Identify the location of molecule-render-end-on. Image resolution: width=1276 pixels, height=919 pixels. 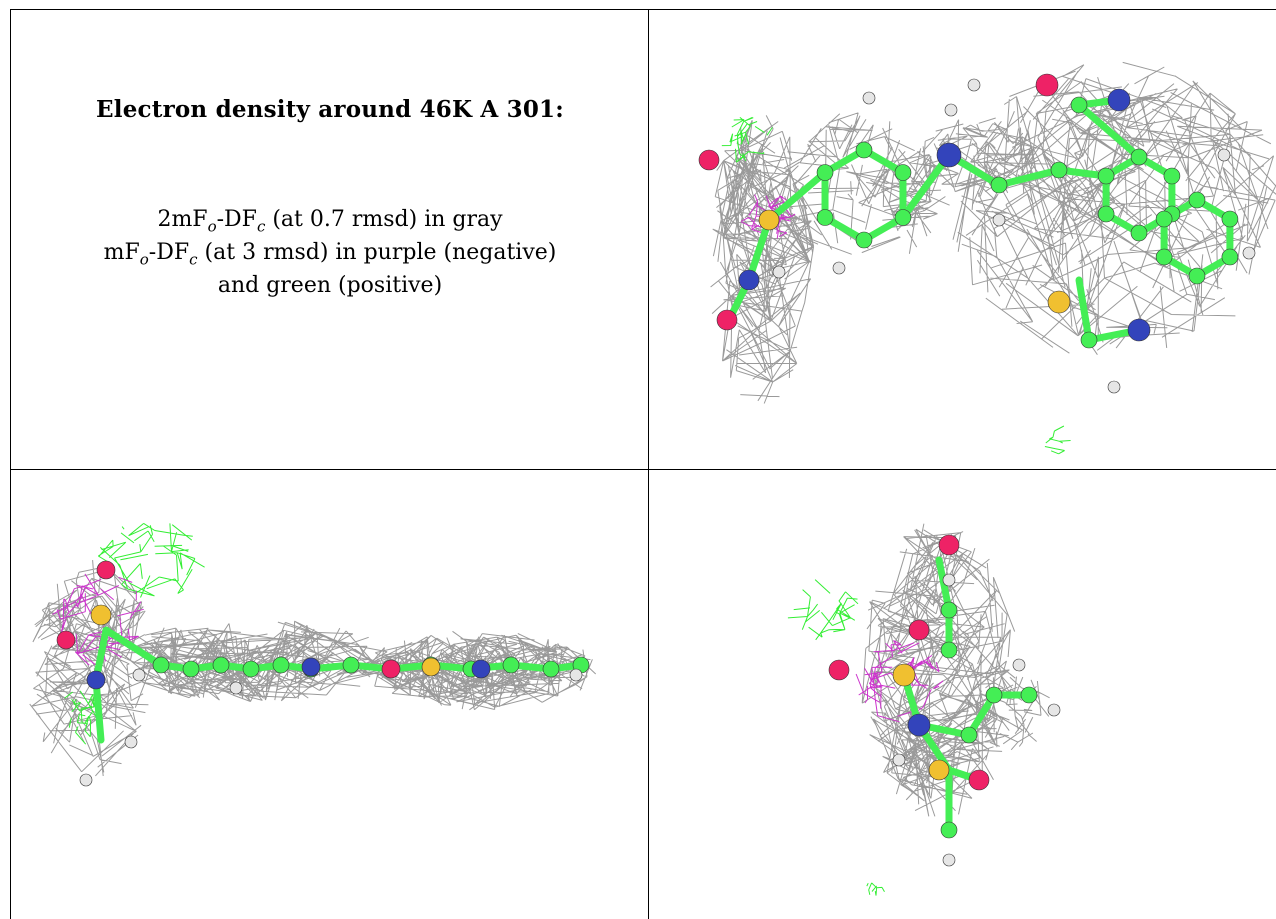
(924, 709).